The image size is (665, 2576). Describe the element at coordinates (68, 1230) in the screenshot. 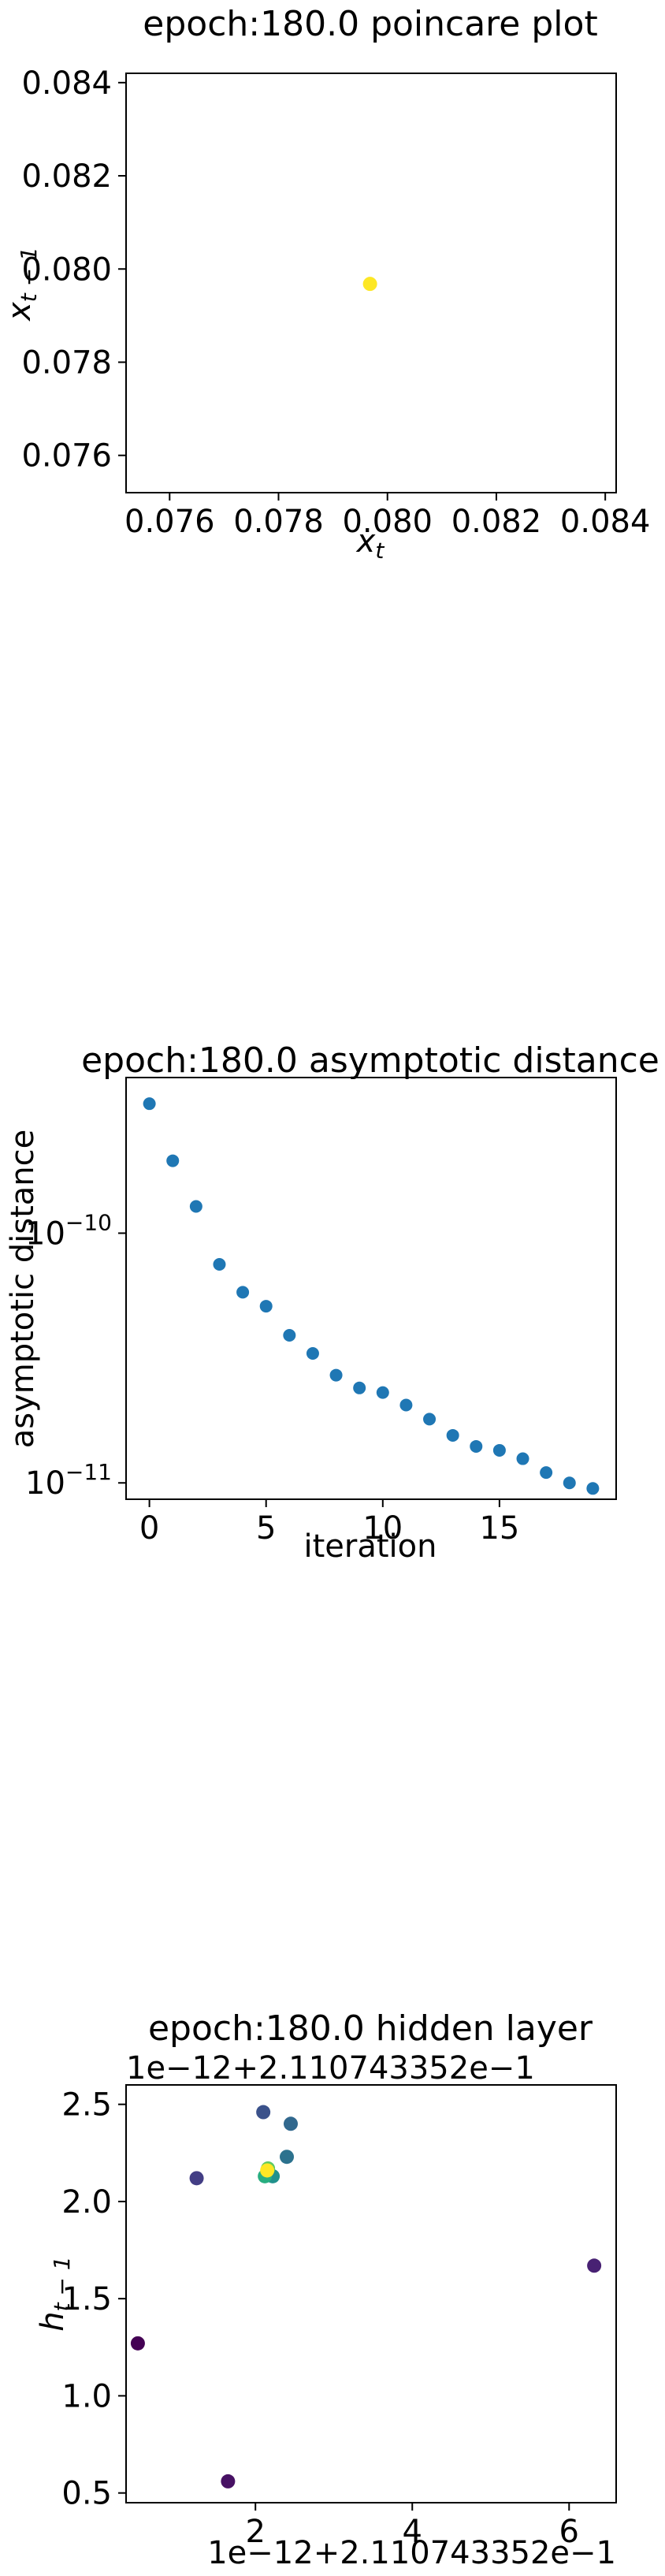

I see `y-tick-label: 10−10` at that location.